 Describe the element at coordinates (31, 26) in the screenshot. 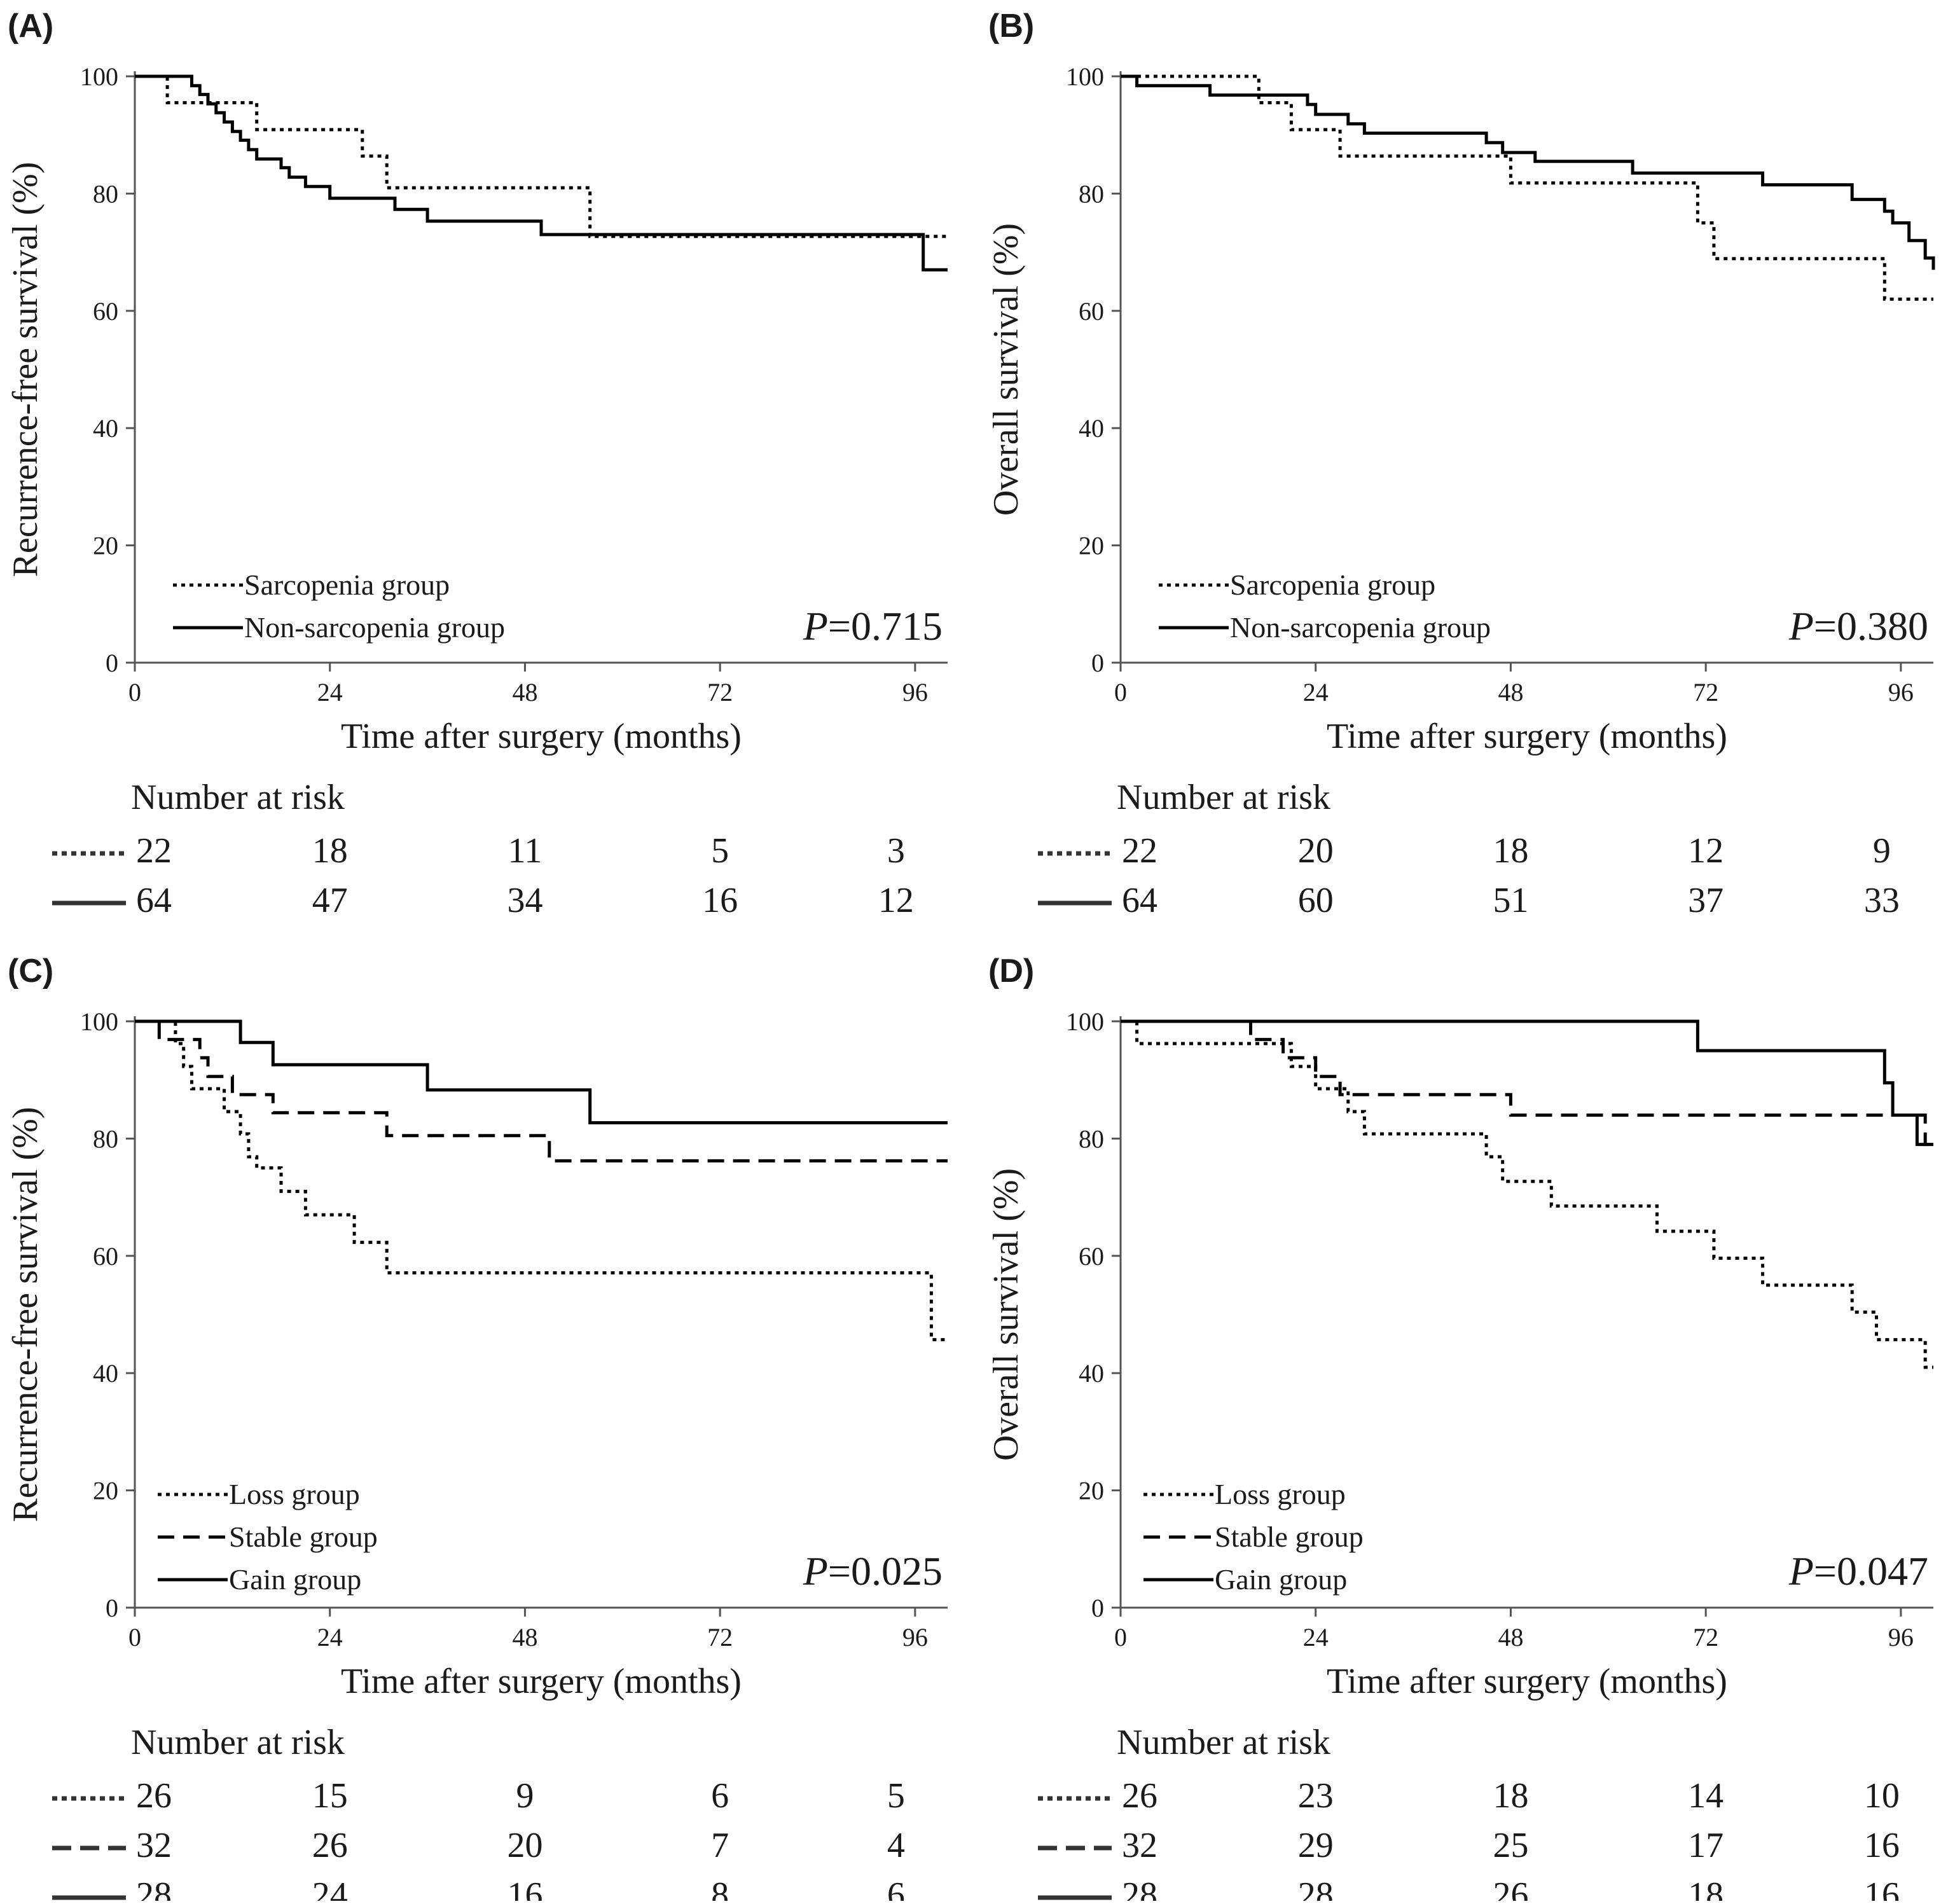

I see `panel-label: (A)` at that location.